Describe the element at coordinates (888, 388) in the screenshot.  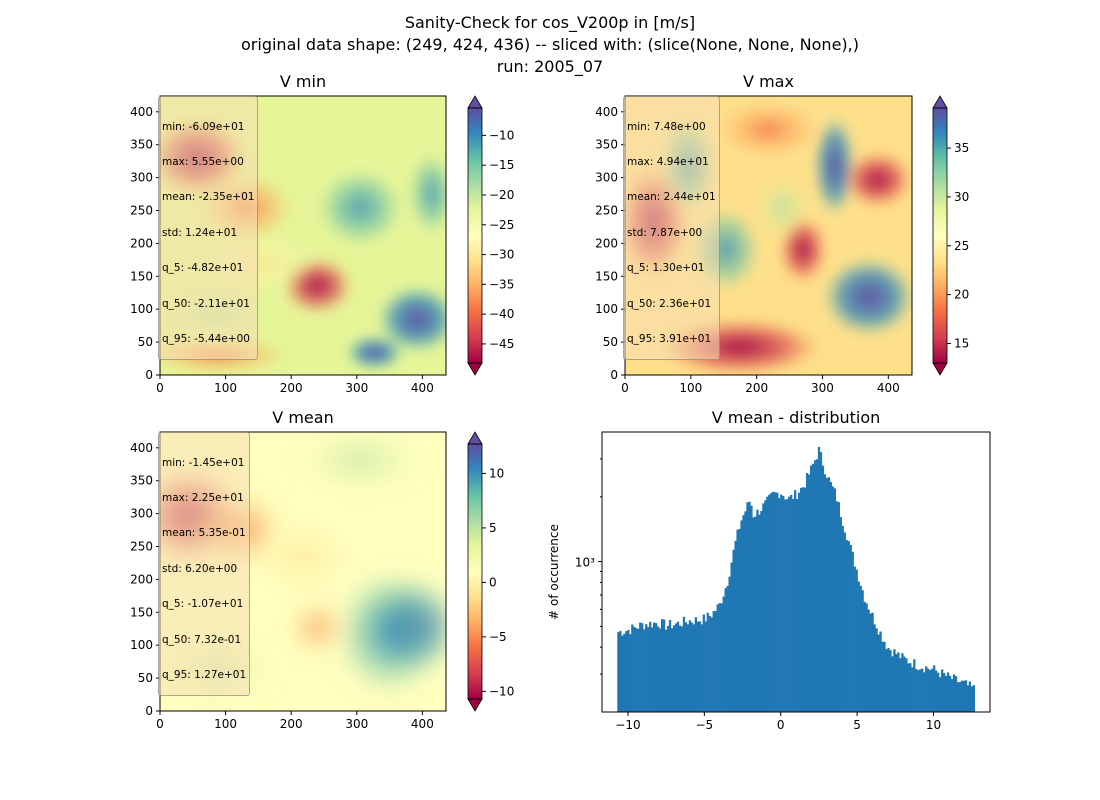
I see `x-tick-label: 400` at that location.